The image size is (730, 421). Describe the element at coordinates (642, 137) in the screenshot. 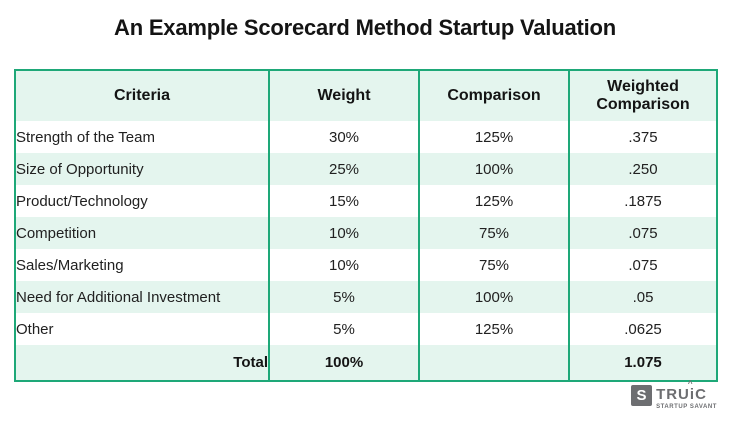

I see `cell-weighted-comparison: .375` at that location.